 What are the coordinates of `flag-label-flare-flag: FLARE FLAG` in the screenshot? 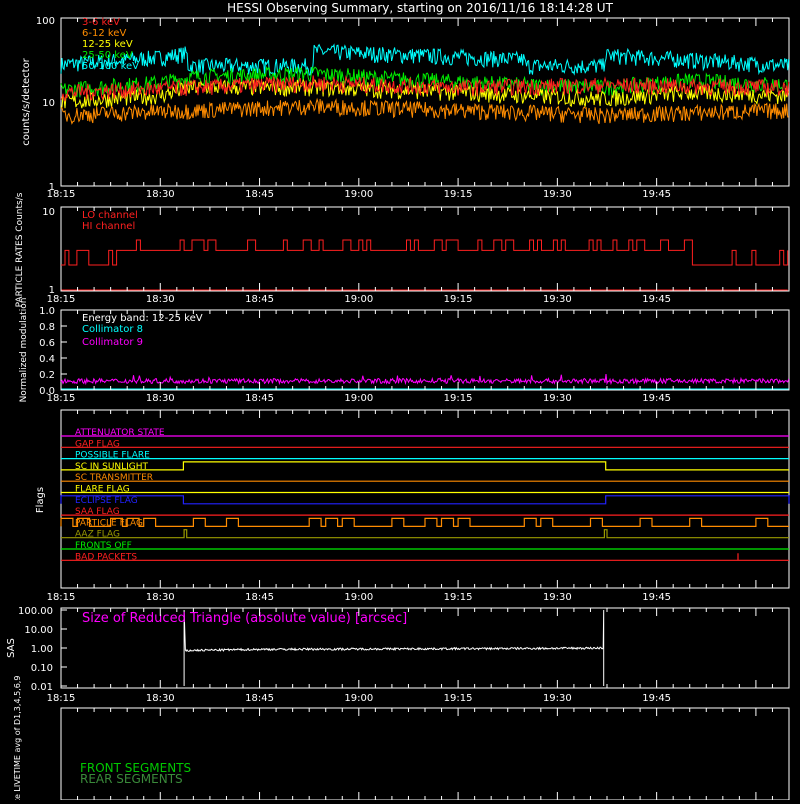 It's located at (102, 490).